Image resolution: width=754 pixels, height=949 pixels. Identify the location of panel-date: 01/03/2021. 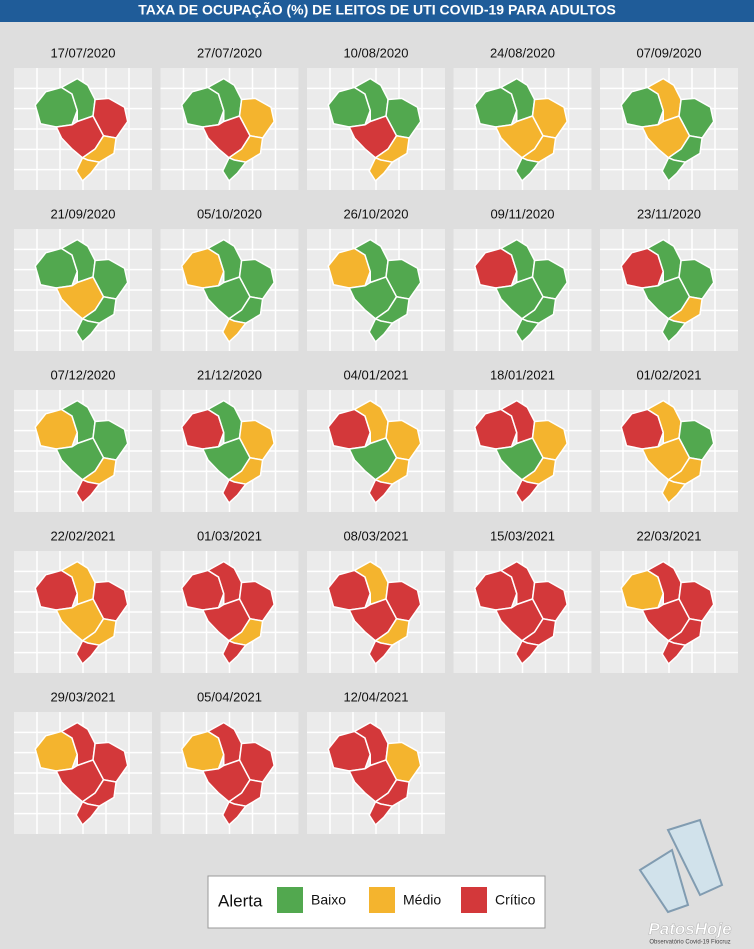
(229, 535).